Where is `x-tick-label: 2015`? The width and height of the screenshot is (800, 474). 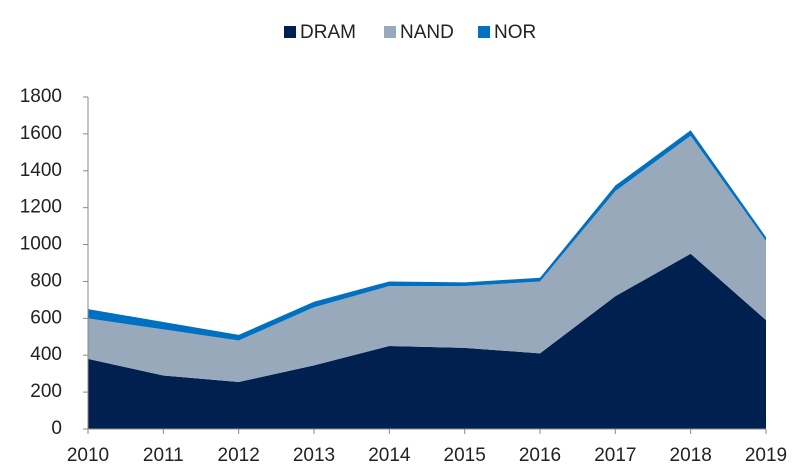
x-tick-label: 2015 is located at coordinates (465, 455).